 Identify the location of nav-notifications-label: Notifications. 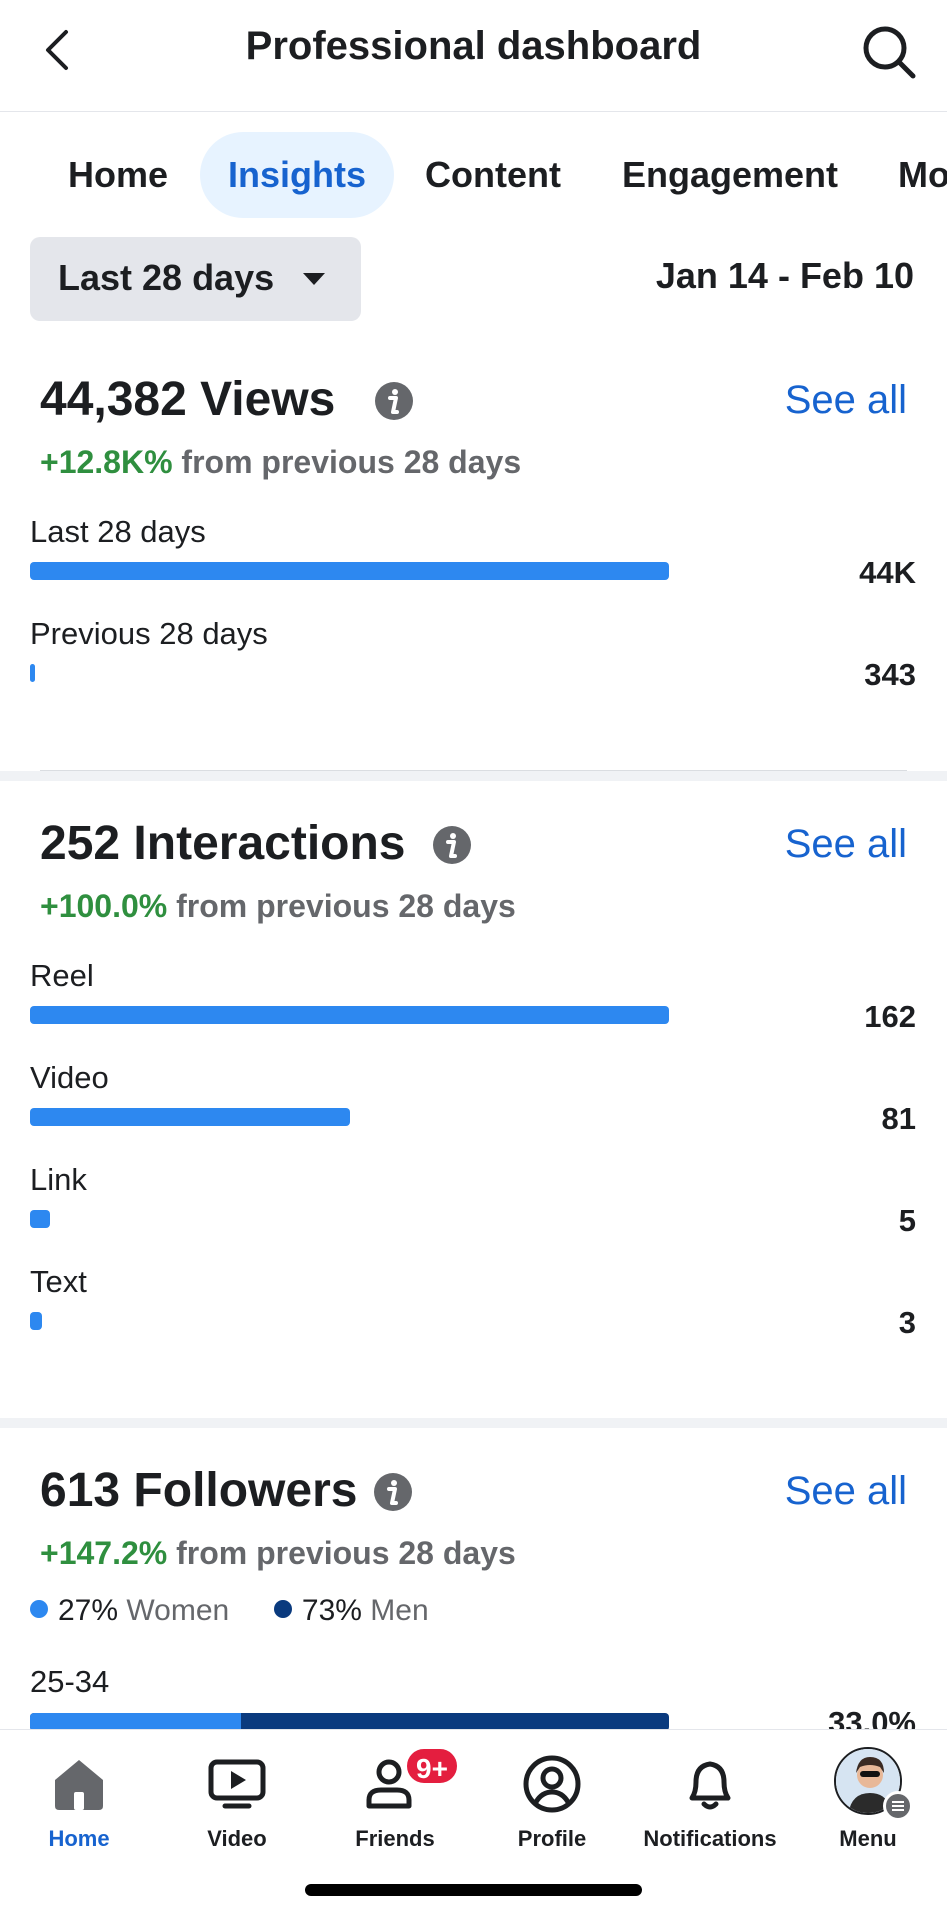
(710, 1838).